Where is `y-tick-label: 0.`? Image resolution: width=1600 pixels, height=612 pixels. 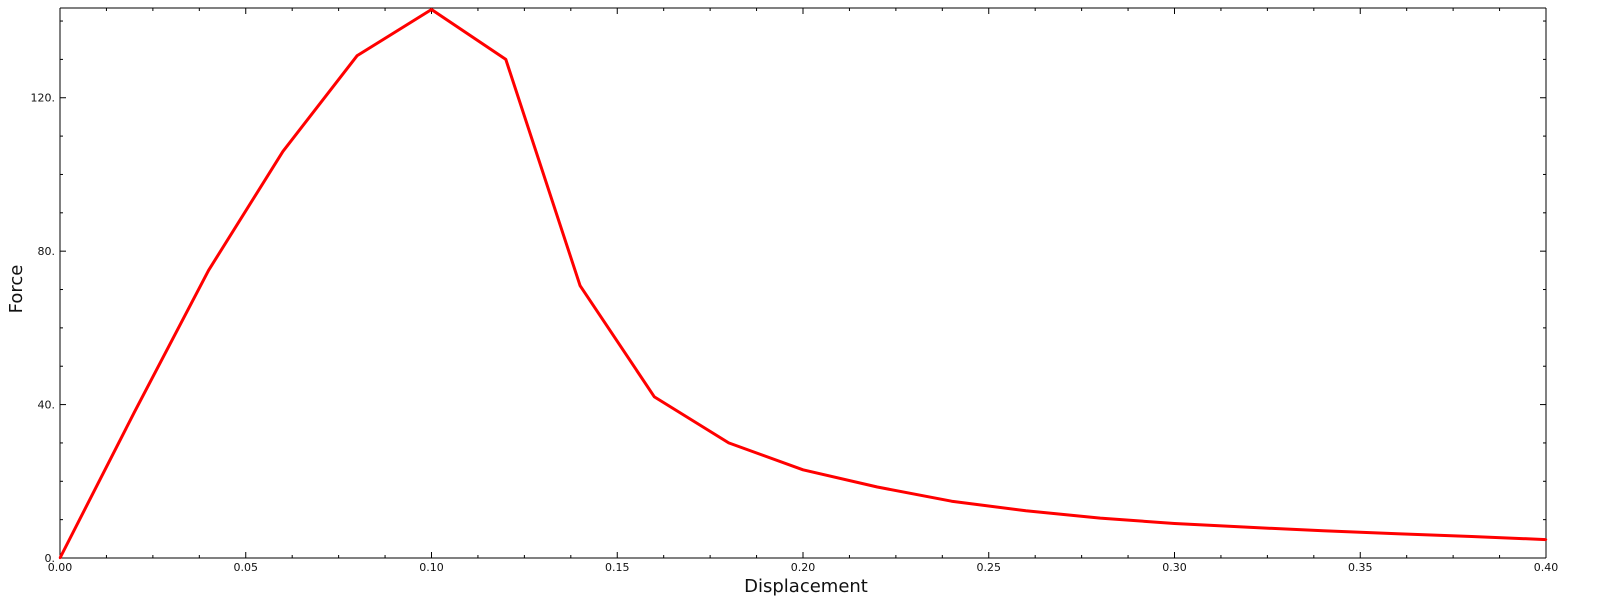
y-tick-label: 0. is located at coordinates (50, 558).